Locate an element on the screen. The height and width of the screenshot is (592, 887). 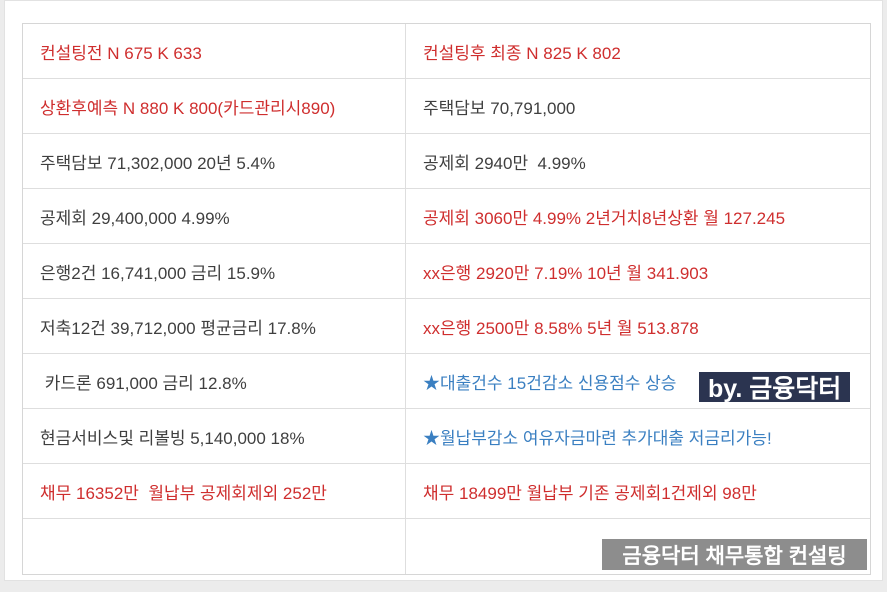
table-cell-cardloan-before: 카드론 691,000 금리 12.8% is located at coordinates (214, 381).